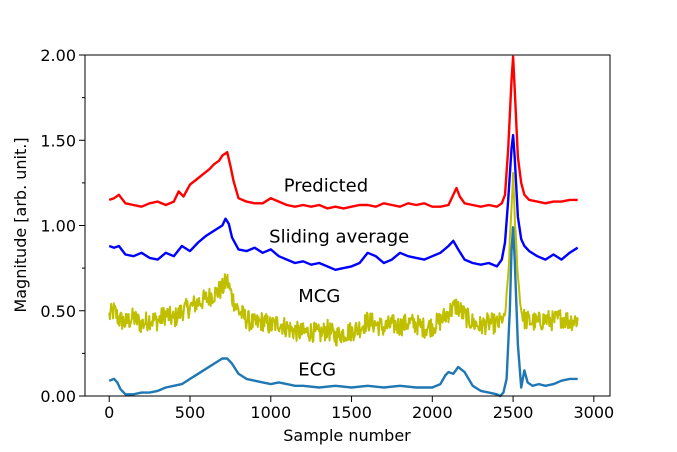 Image resolution: width=677 pixels, height=452 pixels. What do you see at coordinates (270, 412) in the screenshot?
I see `x-tick-label: 1000` at bounding box center [270, 412].